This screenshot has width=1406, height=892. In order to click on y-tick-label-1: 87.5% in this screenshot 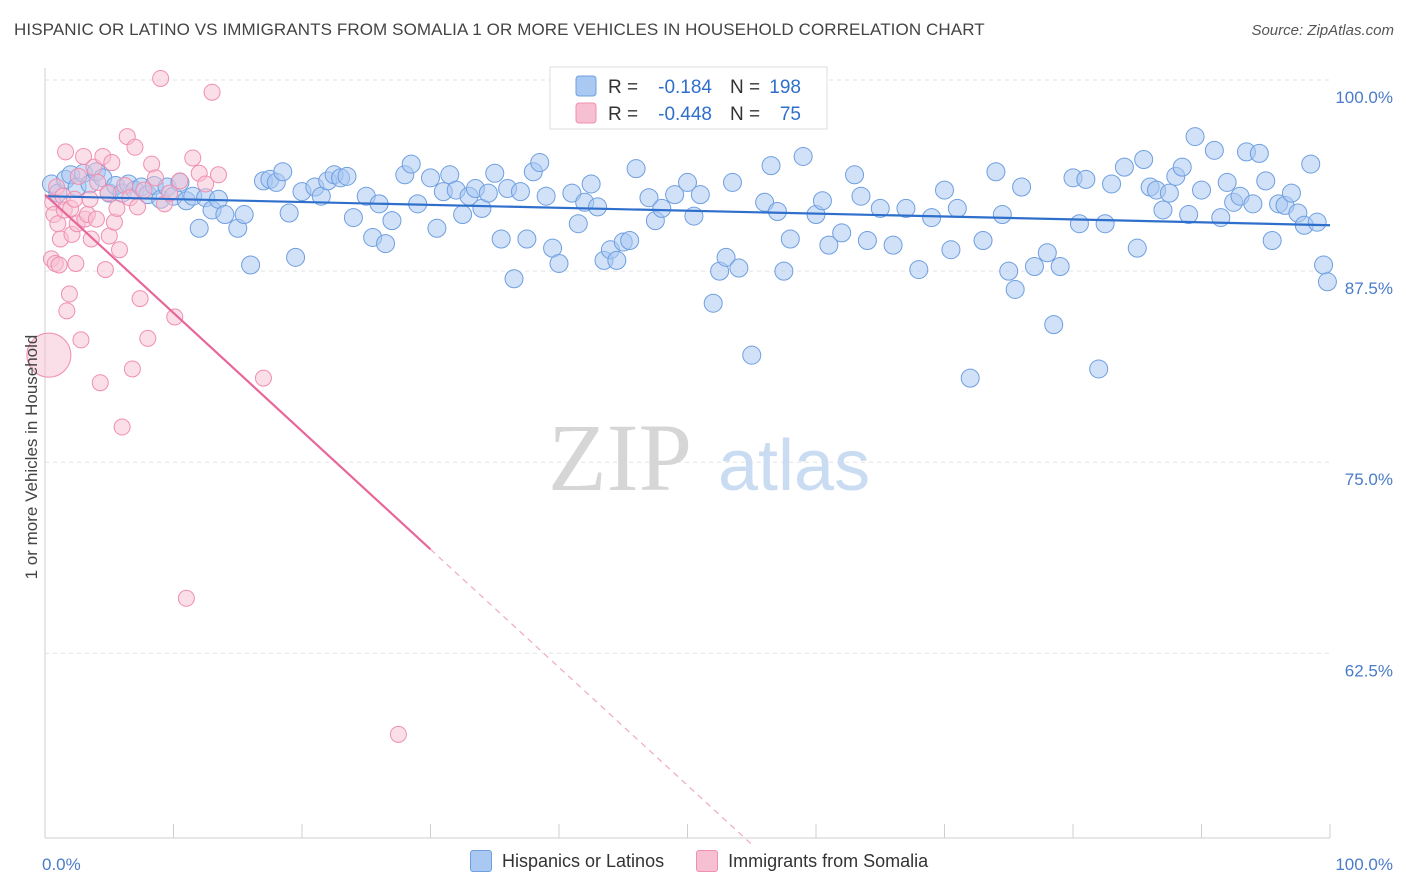, I will do `click(1369, 288)`.